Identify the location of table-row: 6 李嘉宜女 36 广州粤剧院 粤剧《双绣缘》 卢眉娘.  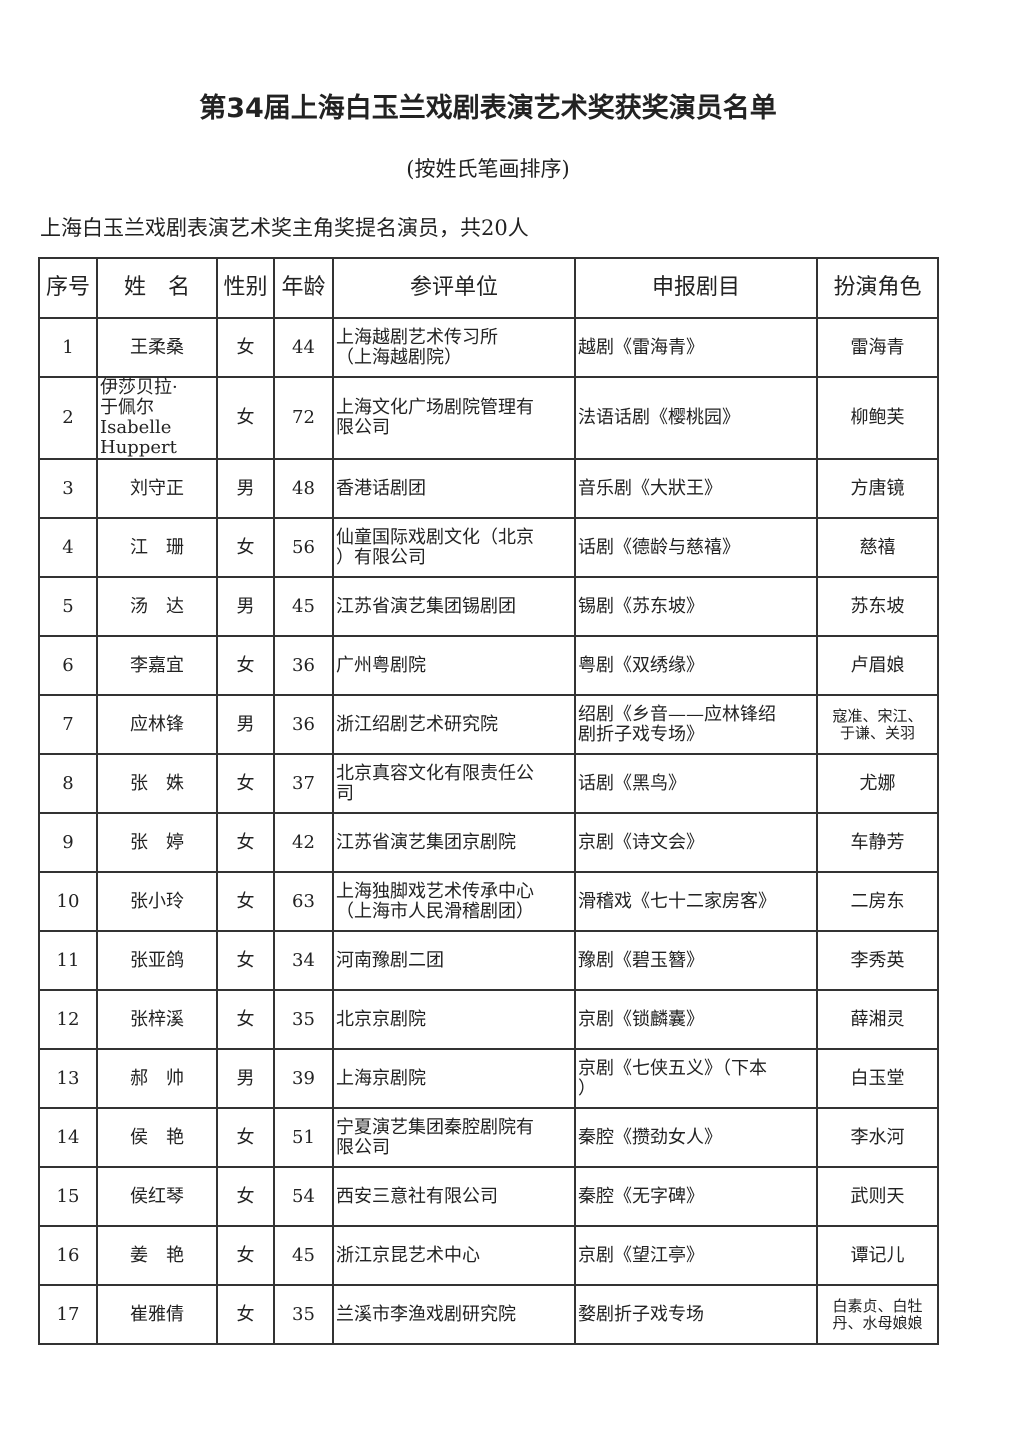
(488, 665).